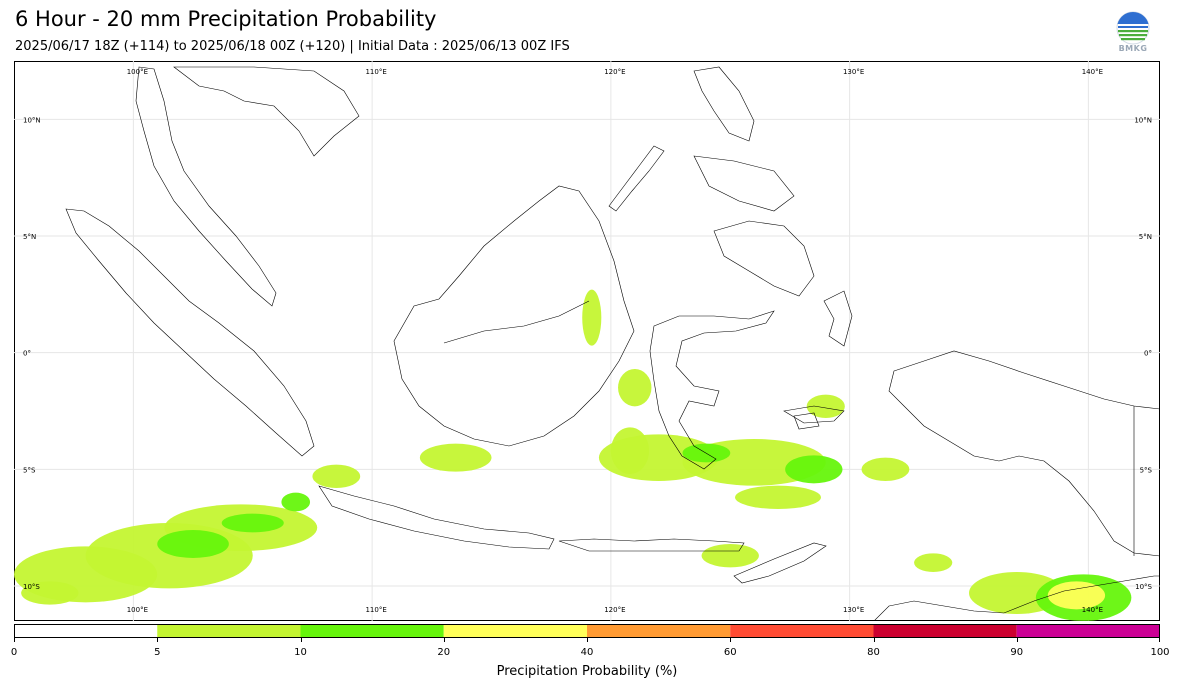 The image size is (1180, 690). I want to click on colorbar-tick-label: 100, so click(1160, 652).